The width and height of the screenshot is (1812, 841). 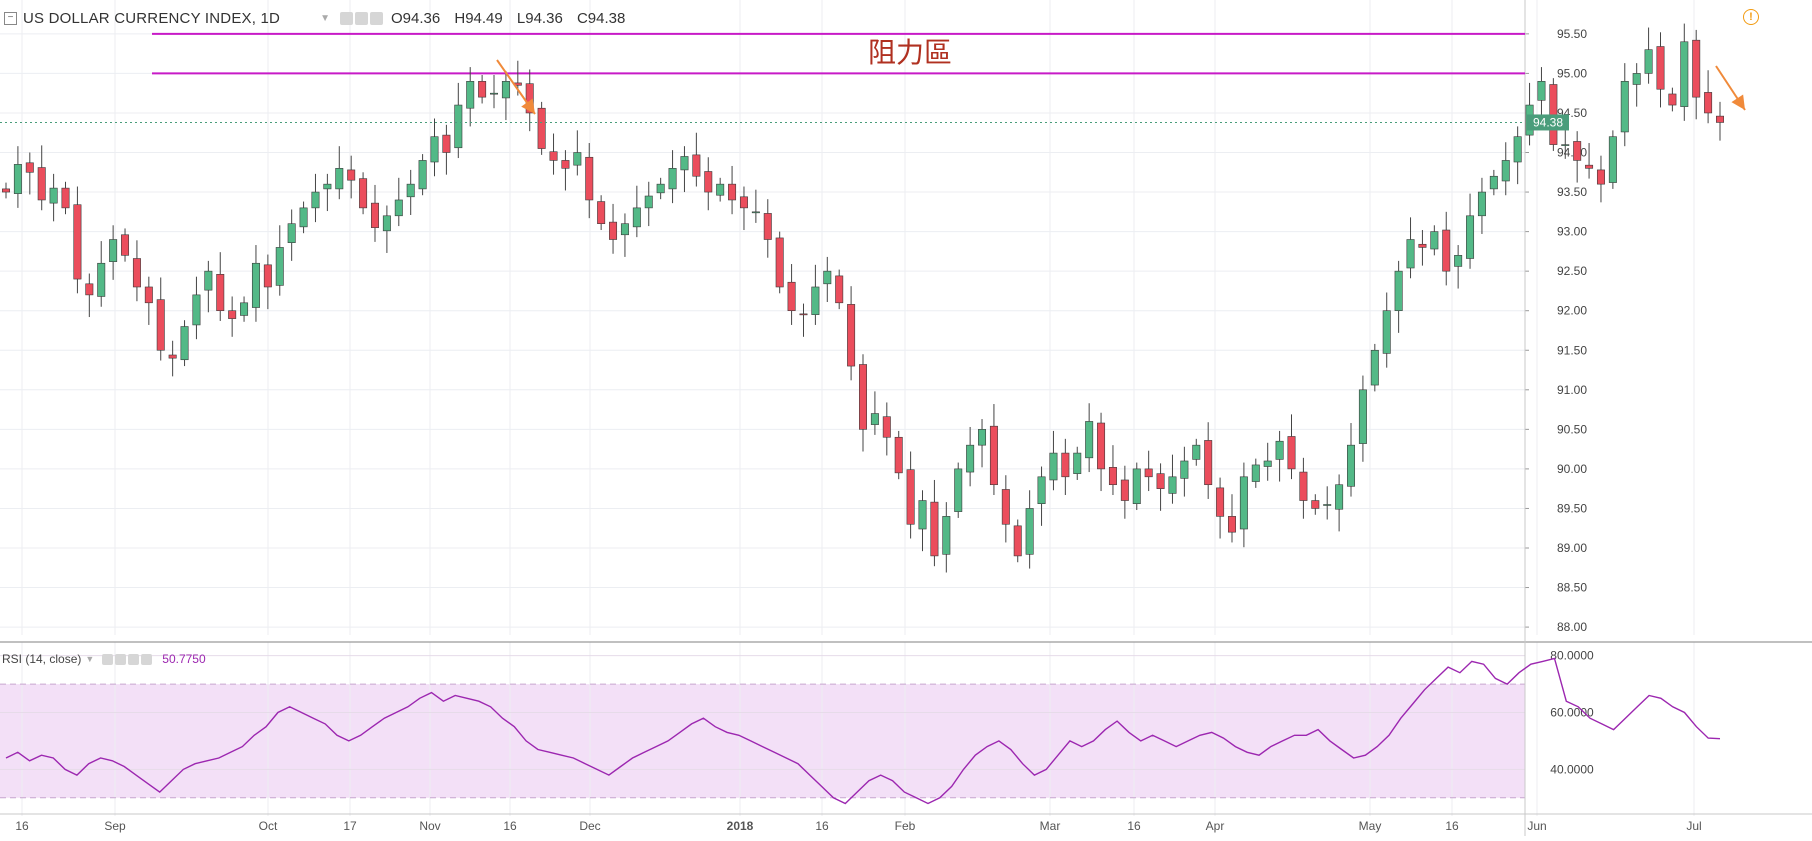 What do you see at coordinates (1572, 627) in the screenshot?
I see `y-tick-label: 88.00` at bounding box center [1572, 627].